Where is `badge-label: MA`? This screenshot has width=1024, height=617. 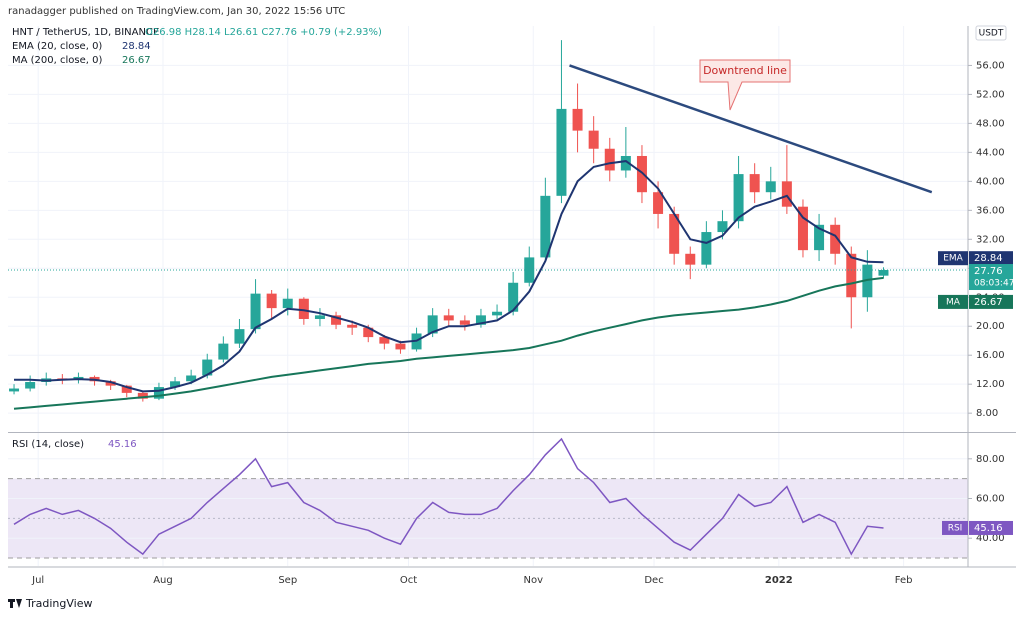 badge-label: MA is located at coordinates (953, 302).